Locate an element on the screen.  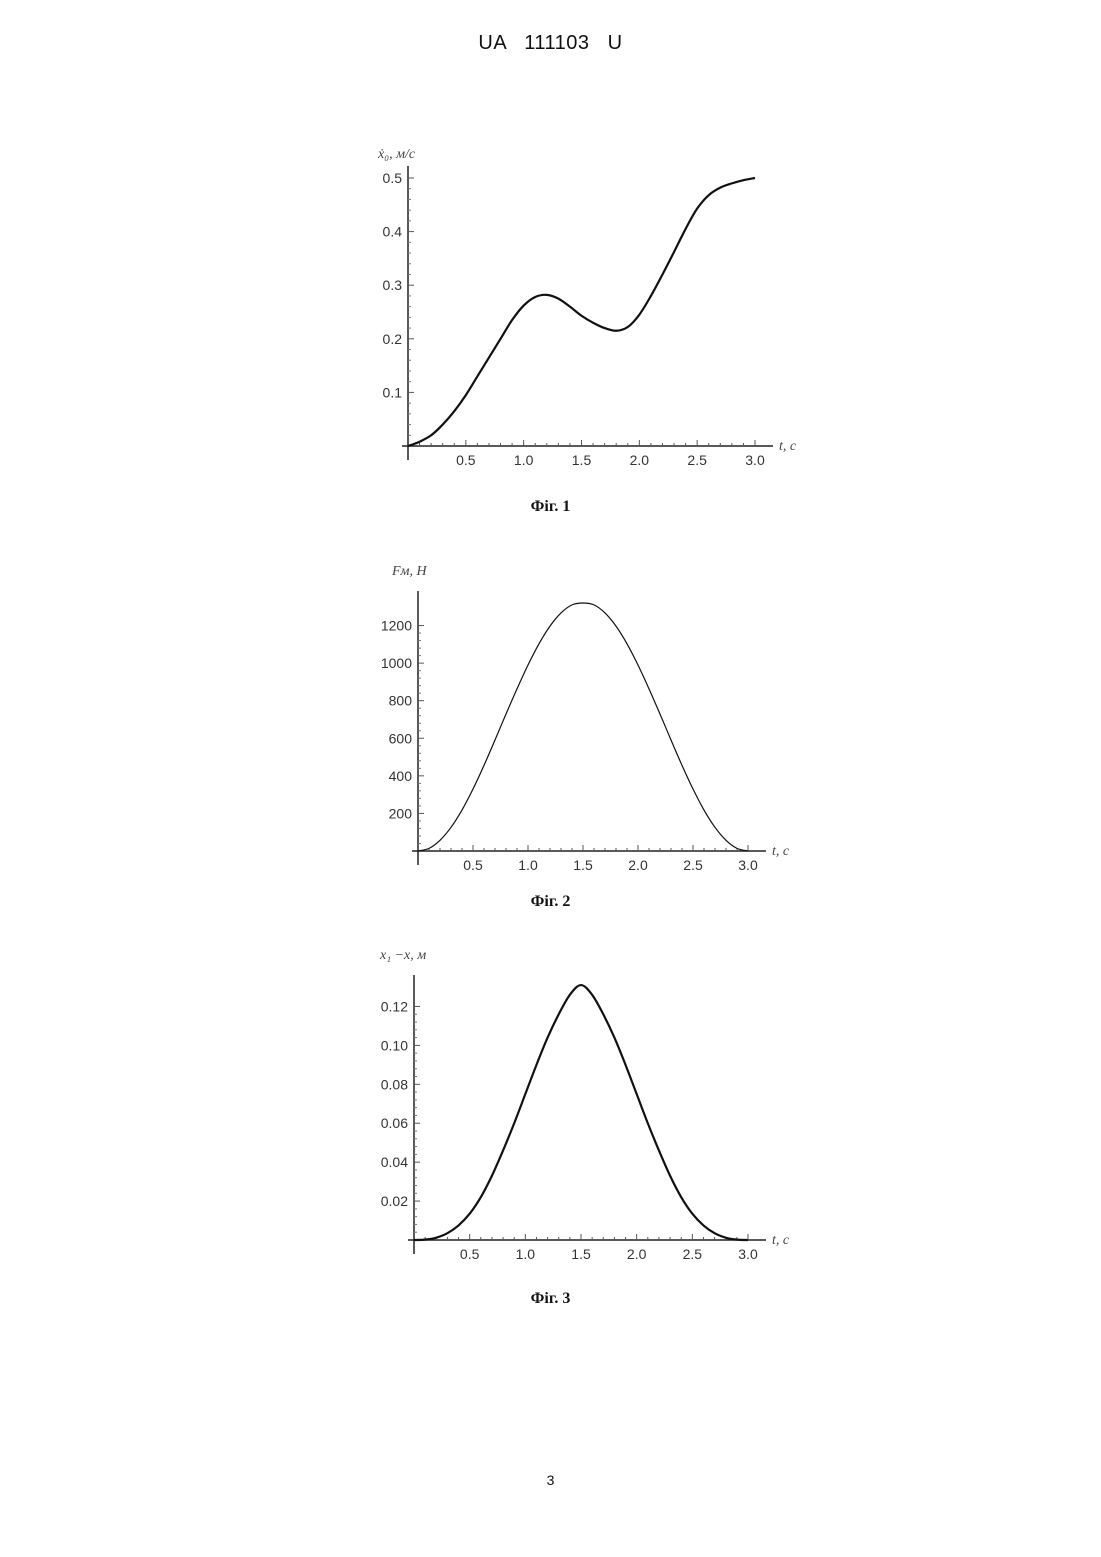
y-tick-label: 0.3 is located at coordinates (393, 285).